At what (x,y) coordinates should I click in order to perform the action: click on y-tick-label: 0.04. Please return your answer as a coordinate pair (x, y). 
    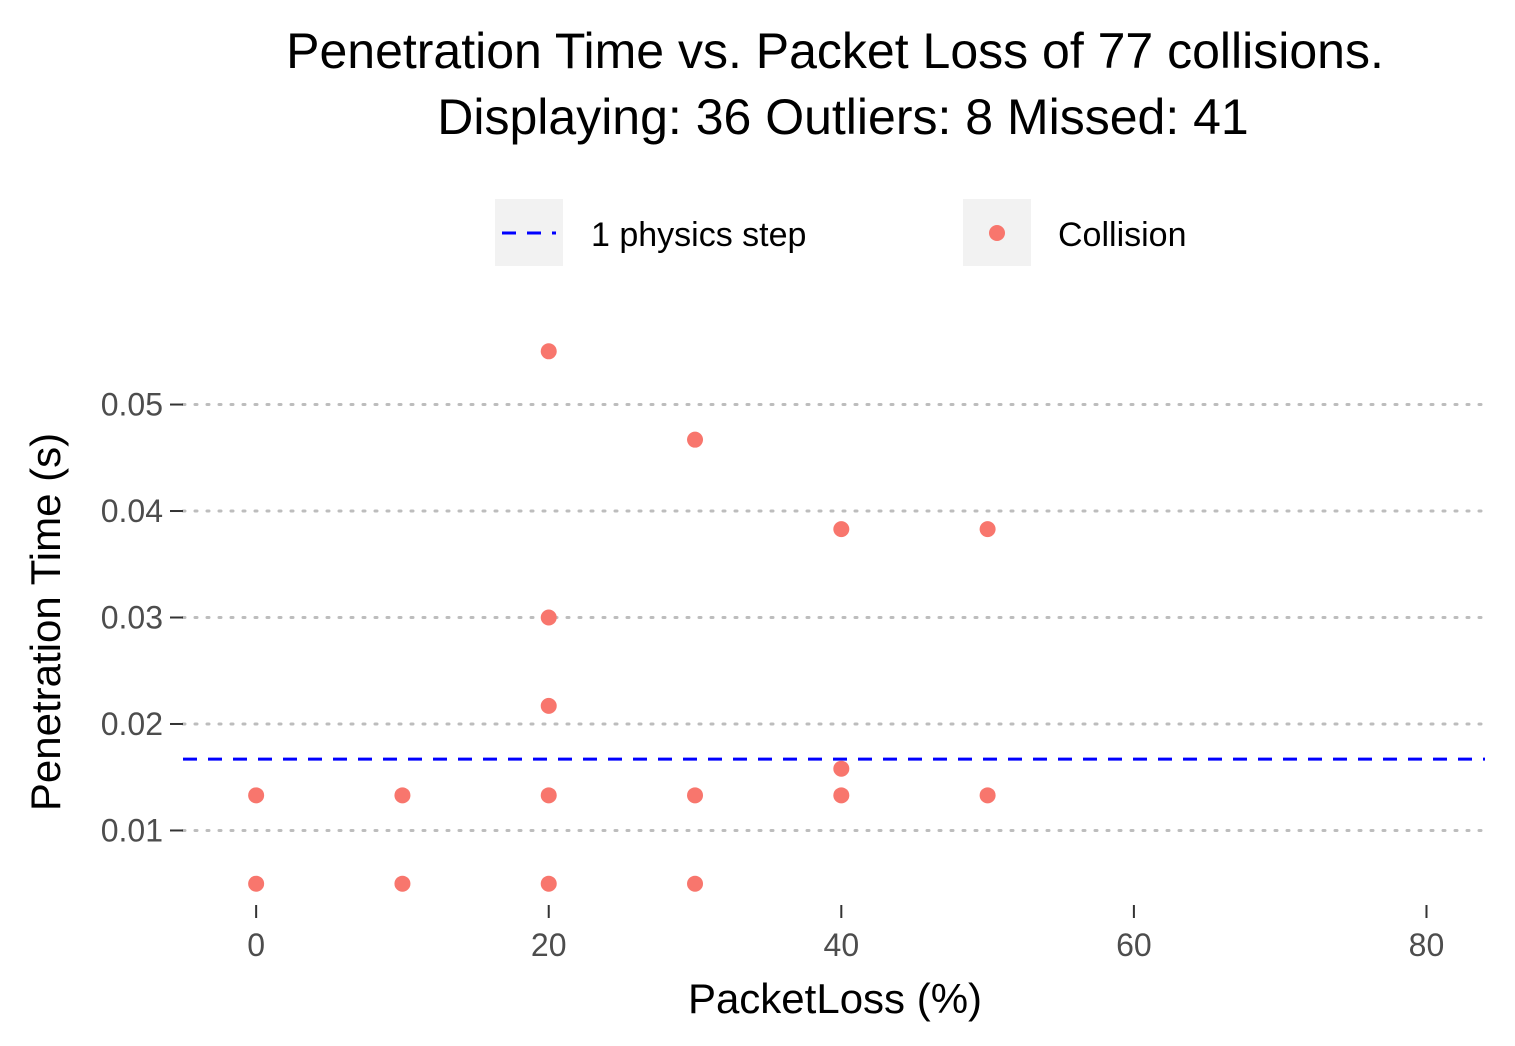
    Looking at the image, I should click on (132, 511).